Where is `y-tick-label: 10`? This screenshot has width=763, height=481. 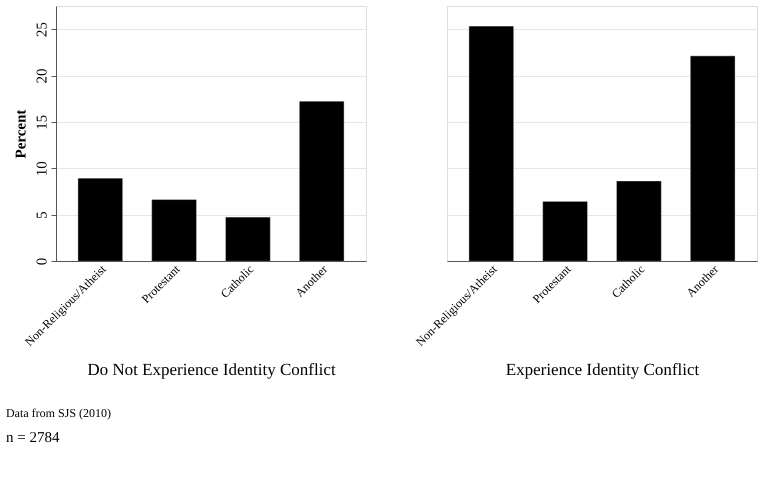
y-tick-label: 10 is located at coordinates (42, 168).